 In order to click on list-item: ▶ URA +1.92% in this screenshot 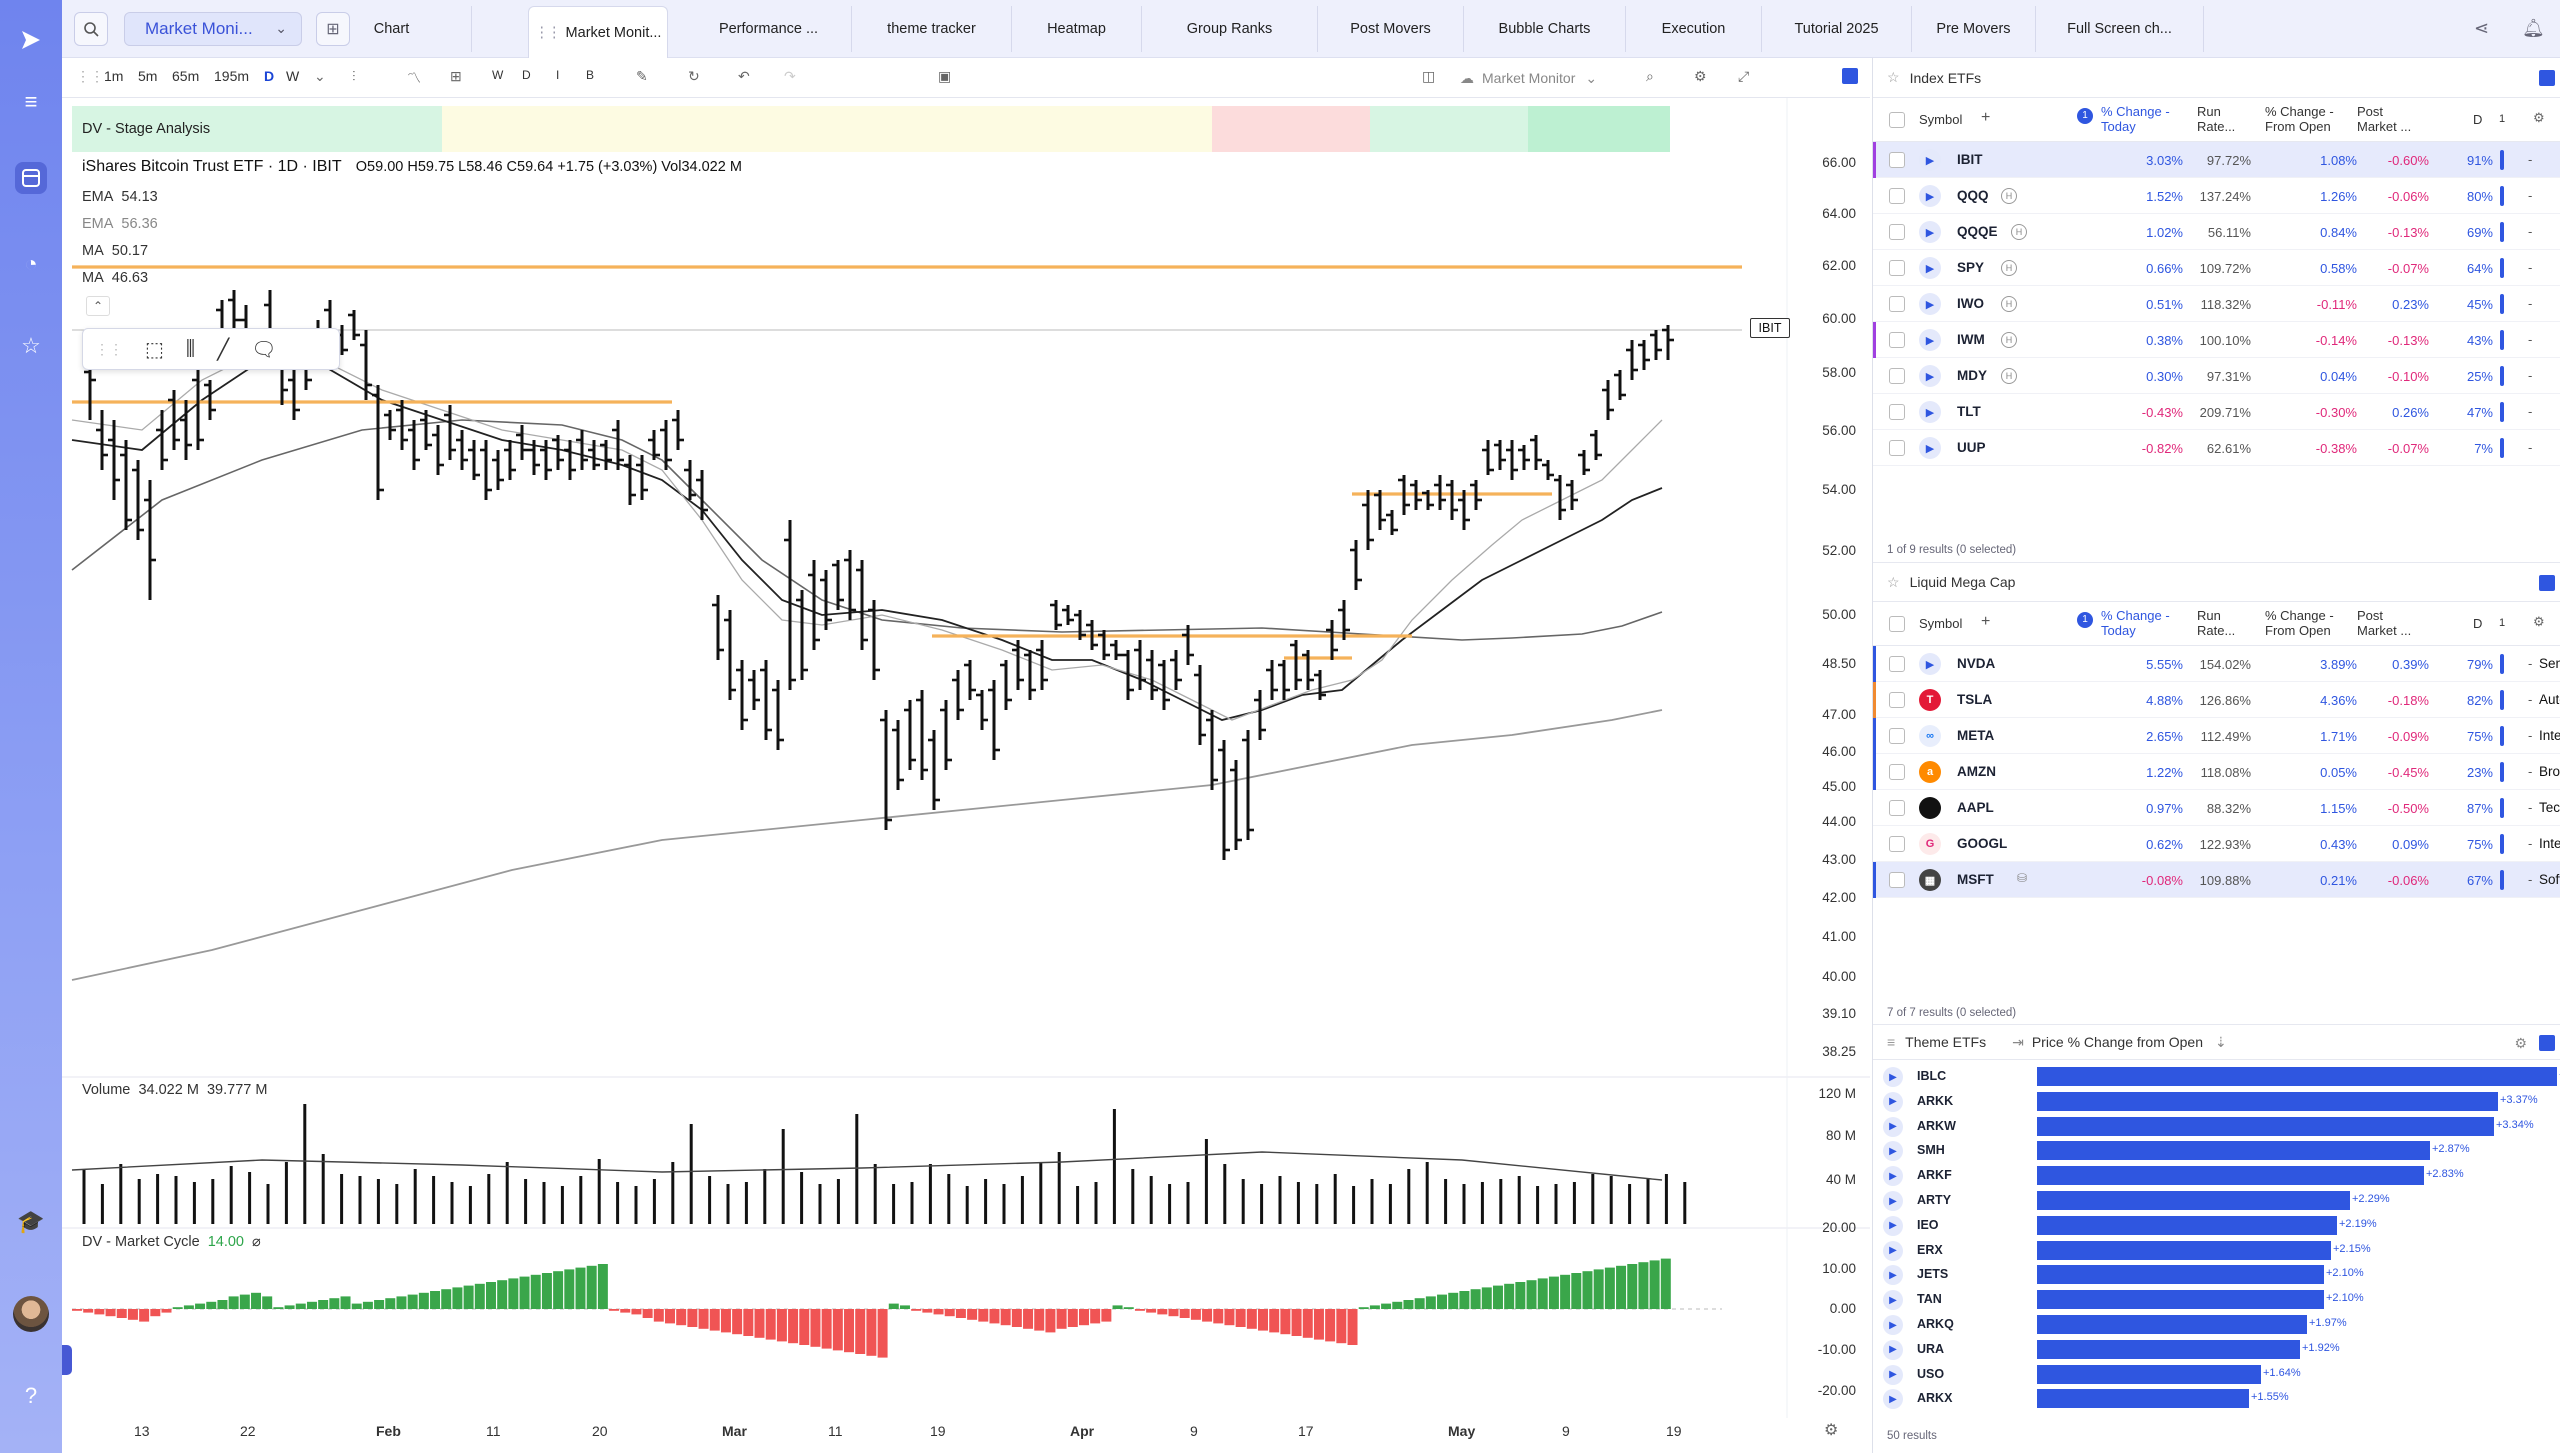, I will do `click(2216, 1349)`.